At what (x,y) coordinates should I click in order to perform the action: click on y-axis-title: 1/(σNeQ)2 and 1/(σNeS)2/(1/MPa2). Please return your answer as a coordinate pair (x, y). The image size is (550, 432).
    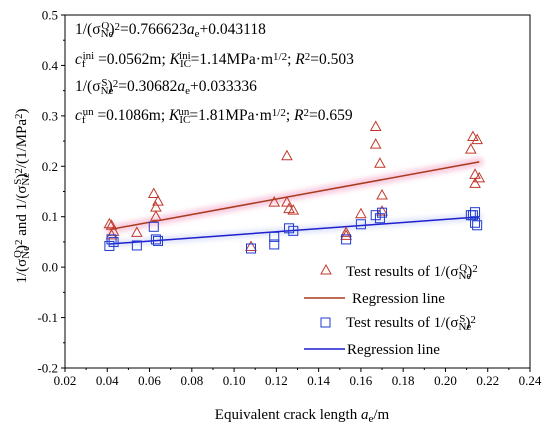
    Looking at the image, I should click on (22, 195).